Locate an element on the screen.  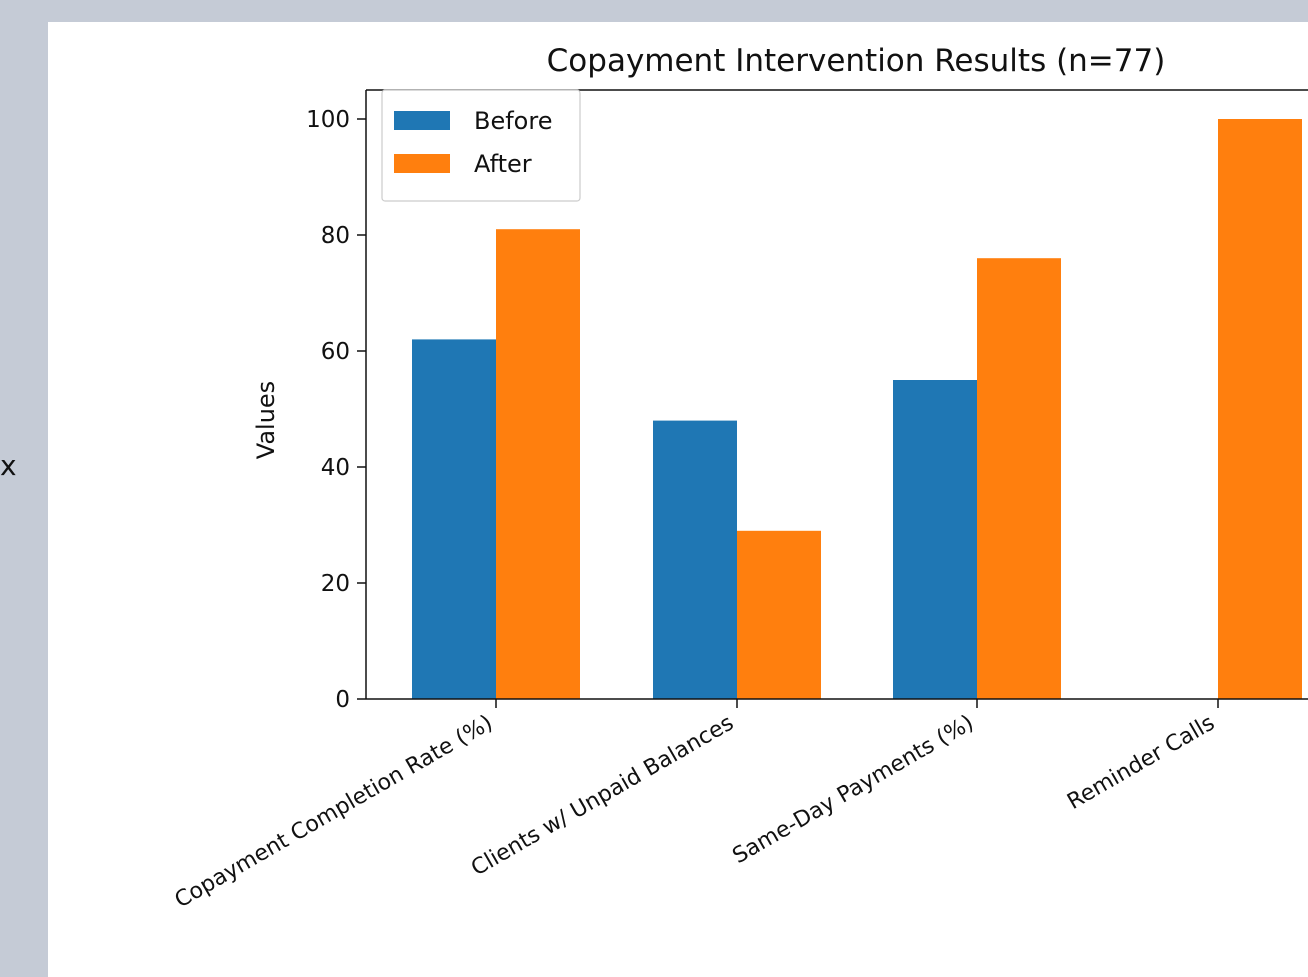
y-tick-label: 40 is located at coordinates (335, 468).